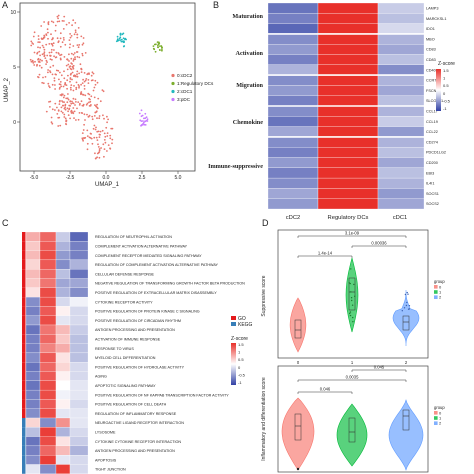 The width and height of the screenshot is (474, 474). I want to click on violin-bottom-frame, so click(353, 419).